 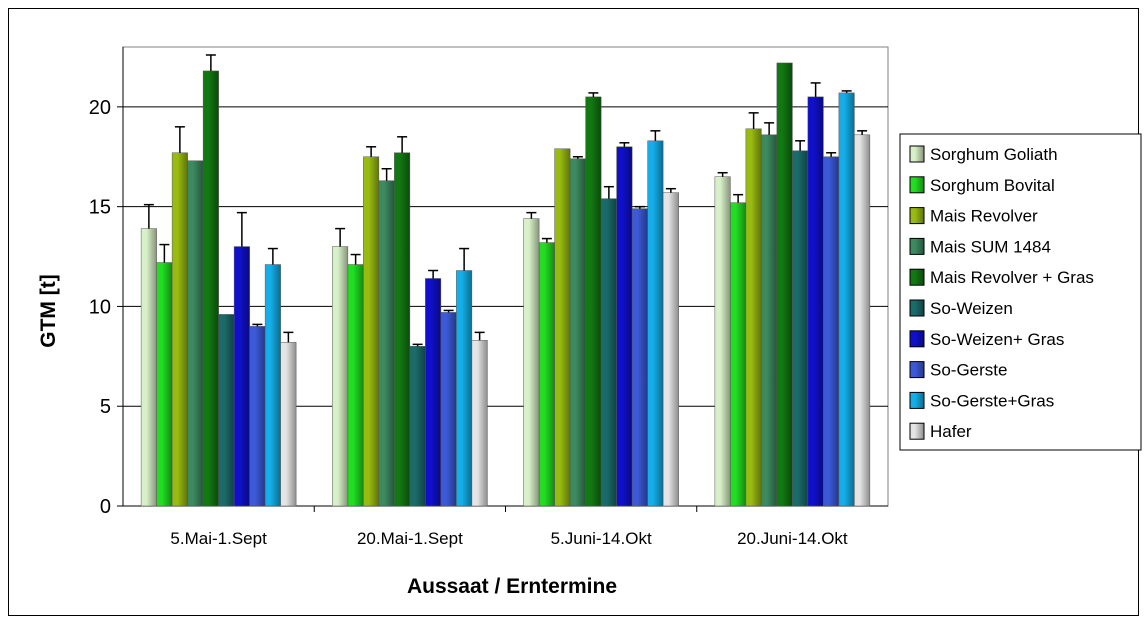 What do you see at coordinates (951, 431) in the screenshot?
I see `legend-label: Hafer` at bounding box center [951, 431].